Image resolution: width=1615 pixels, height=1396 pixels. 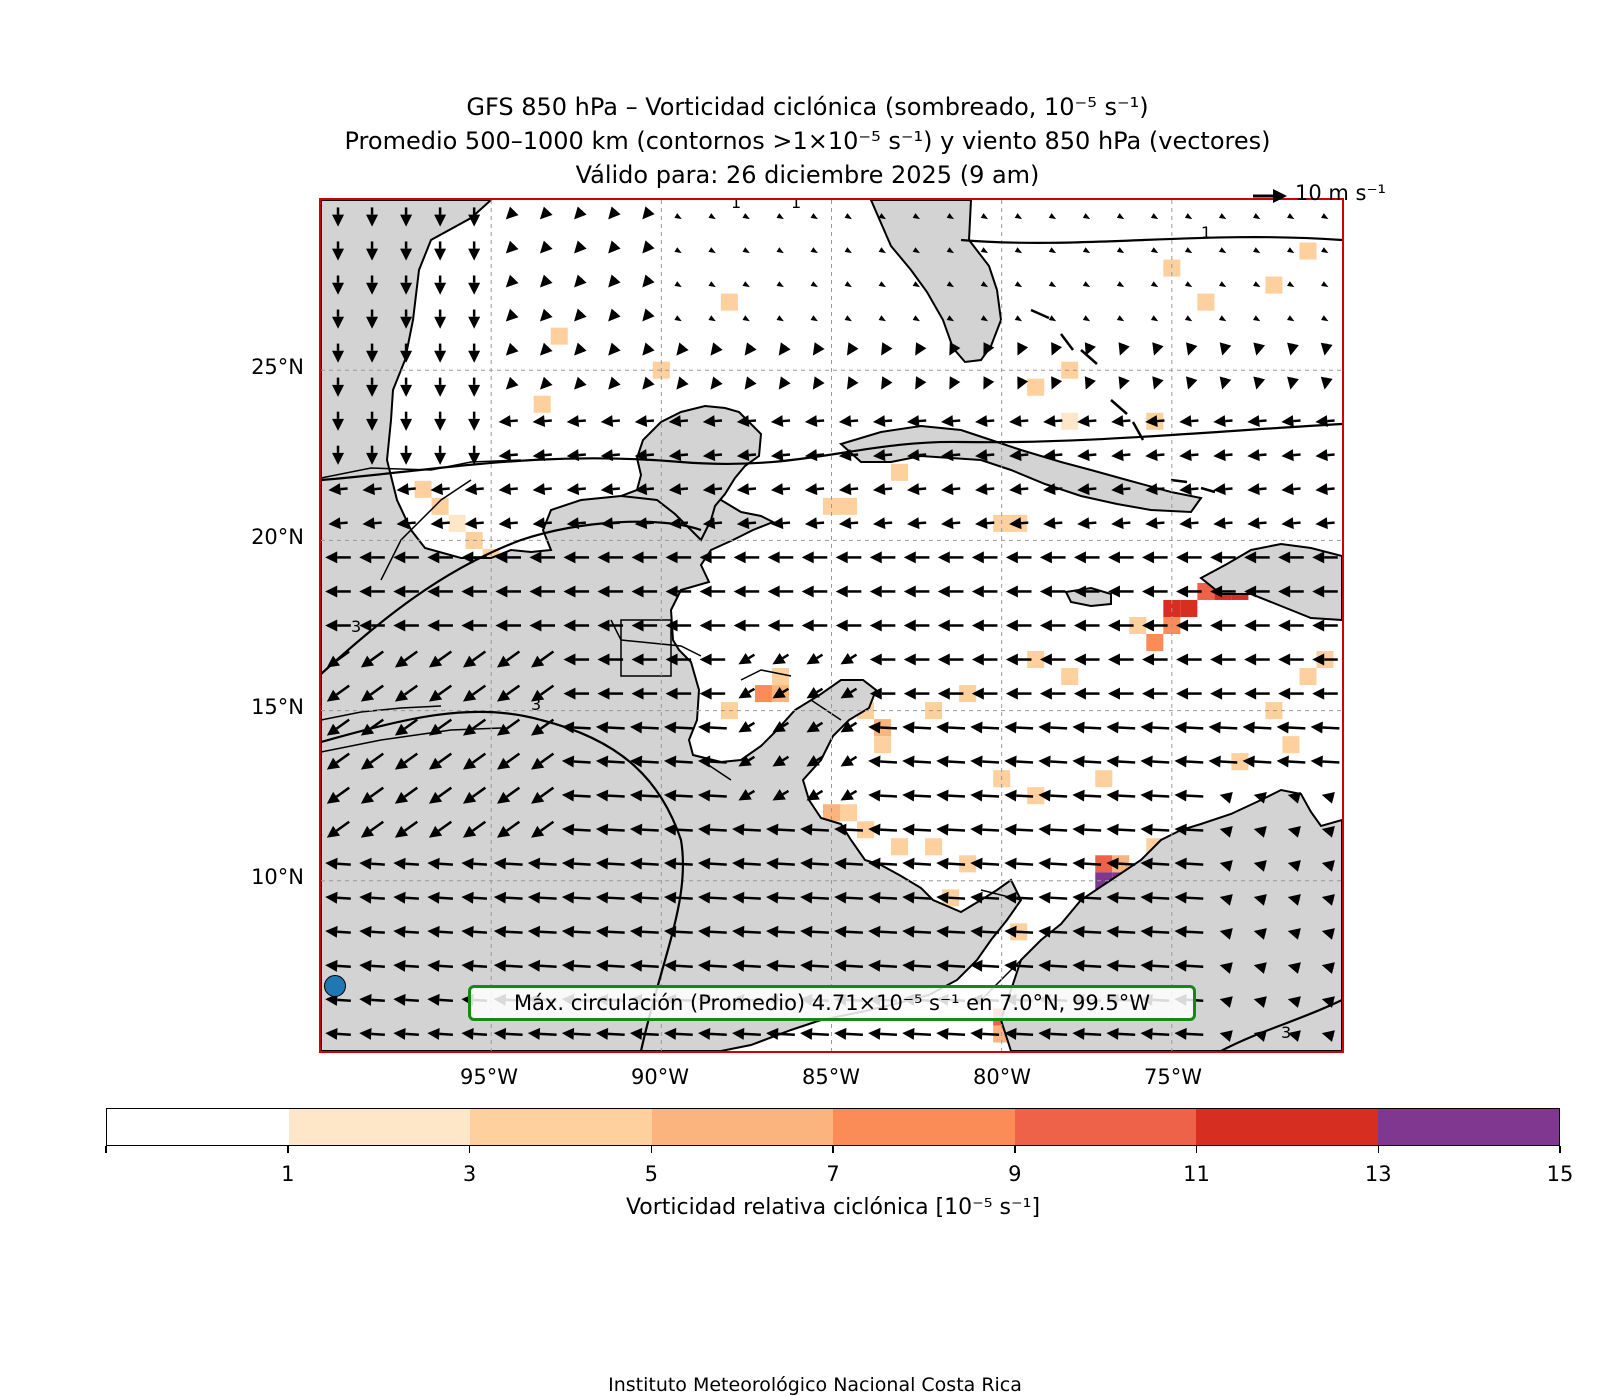 I want to click on max-circulation-marker, so click(x=335, y=986).